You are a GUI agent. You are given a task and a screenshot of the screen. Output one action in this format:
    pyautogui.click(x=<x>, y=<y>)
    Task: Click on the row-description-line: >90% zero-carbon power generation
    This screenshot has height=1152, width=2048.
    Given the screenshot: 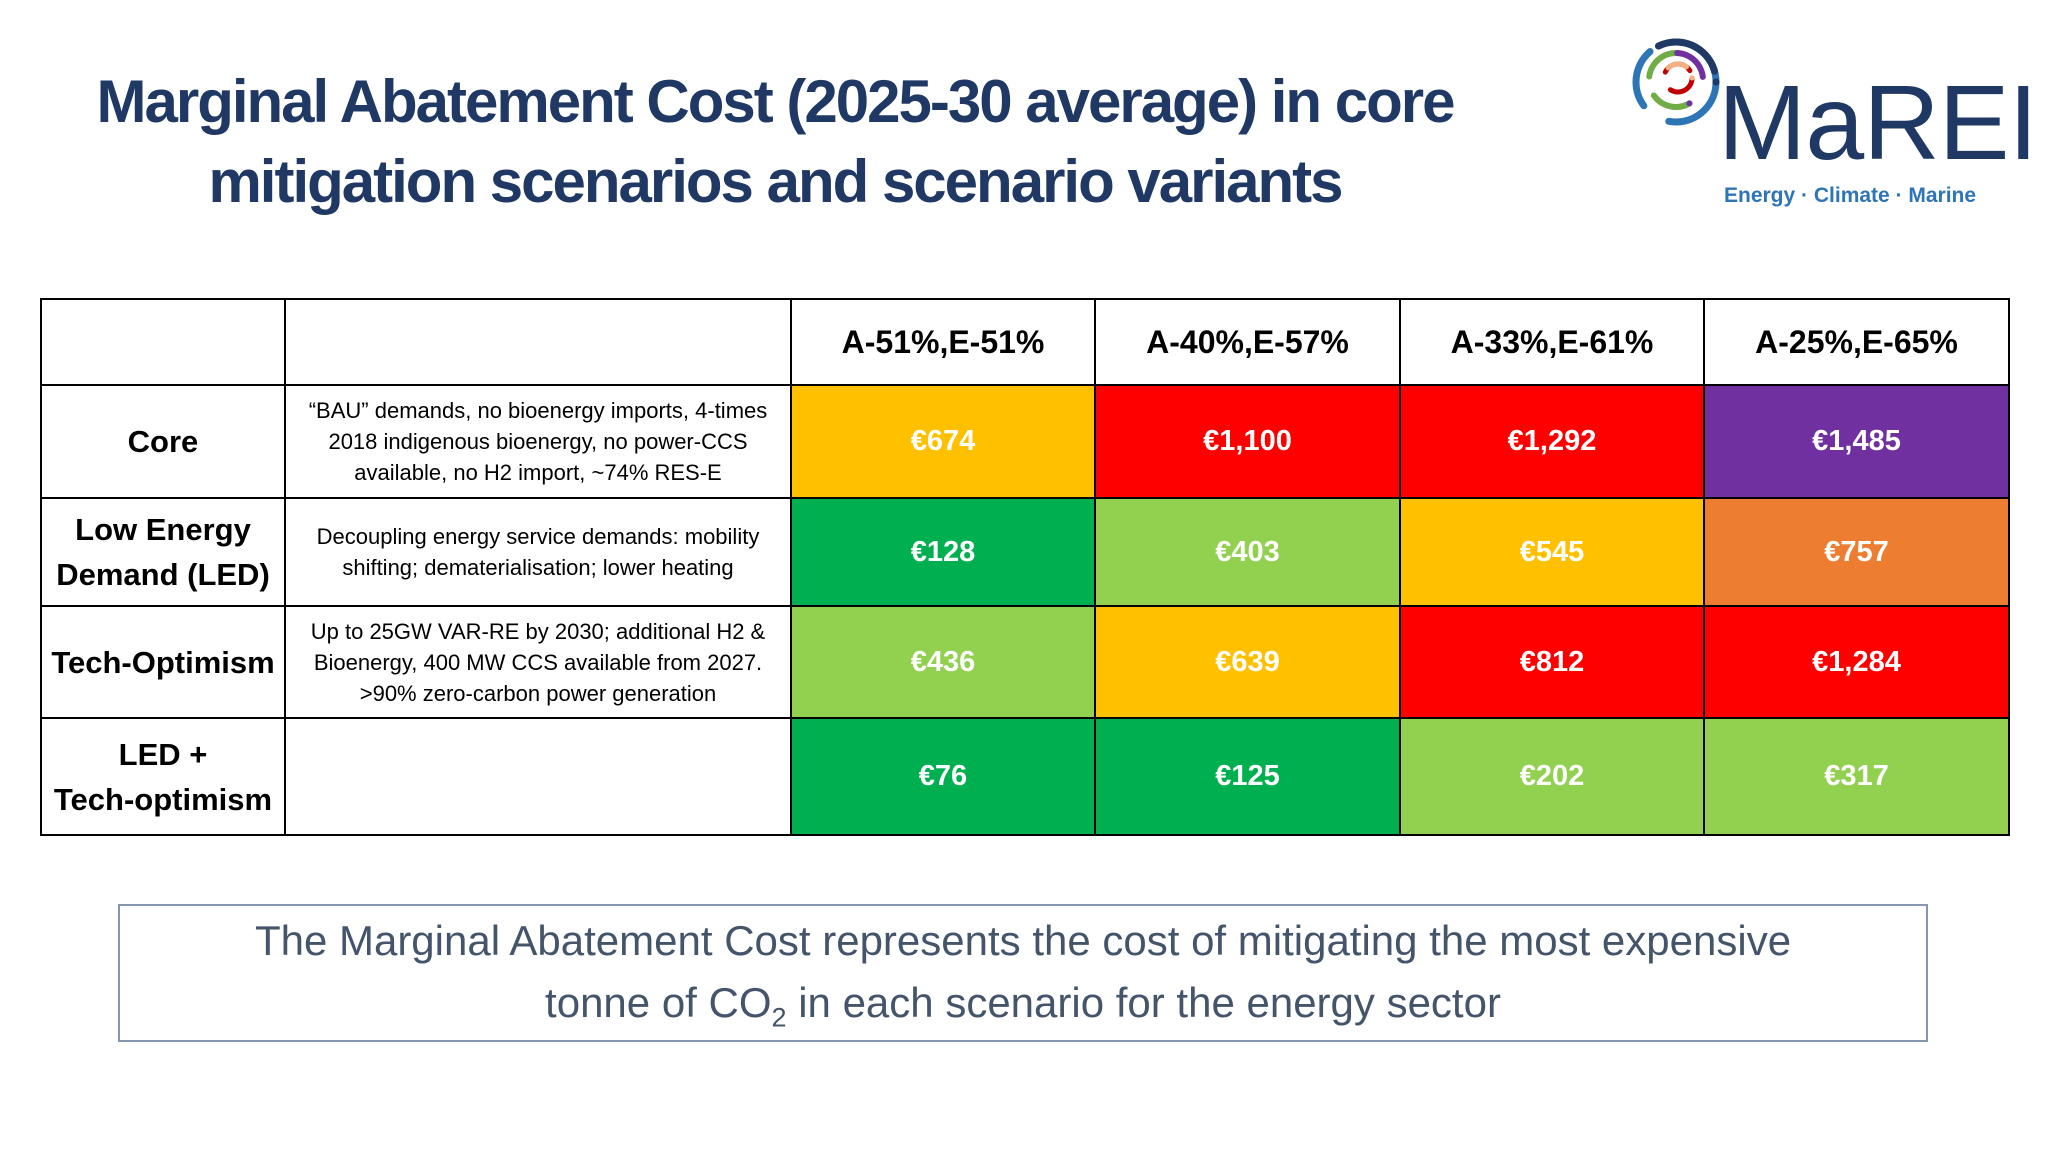 What is the action you would take?
    pyautogui.click(x=538, y=693)
    